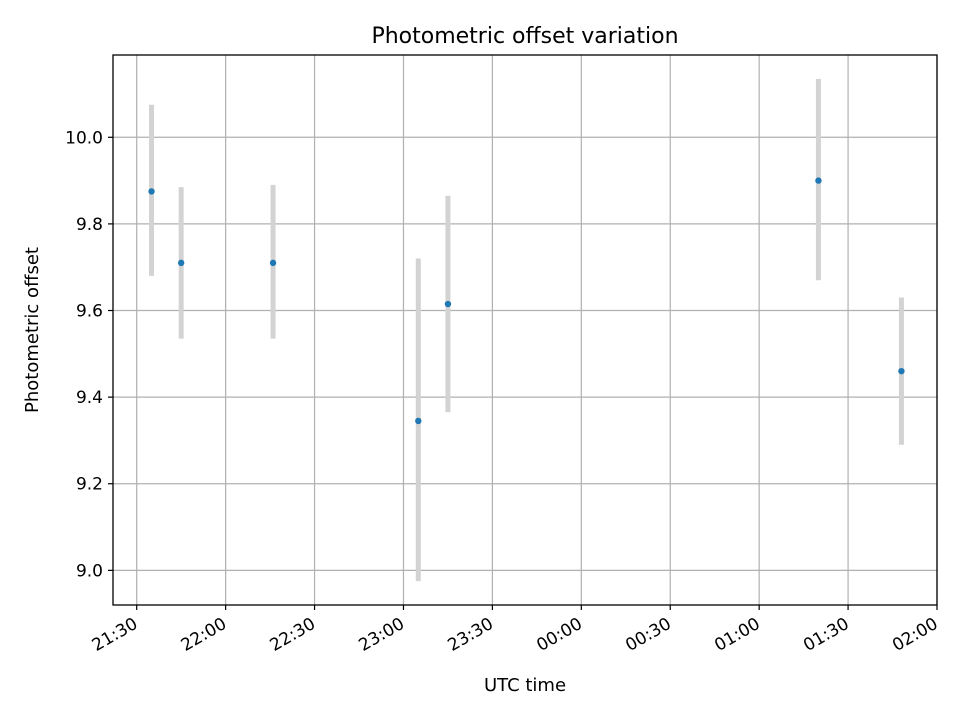 This screenshot has height=720, width=960. I want to click on y-tick-label: 10.0, so click(84, 138).